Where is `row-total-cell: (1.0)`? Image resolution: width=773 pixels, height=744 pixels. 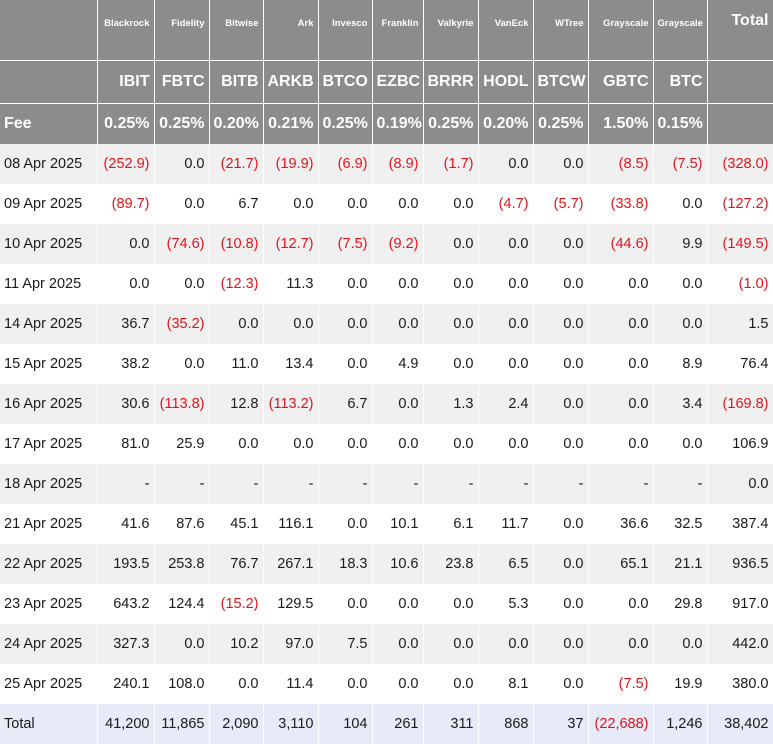 row-total-cell: (1.0) is located at coordinates (740, 284).